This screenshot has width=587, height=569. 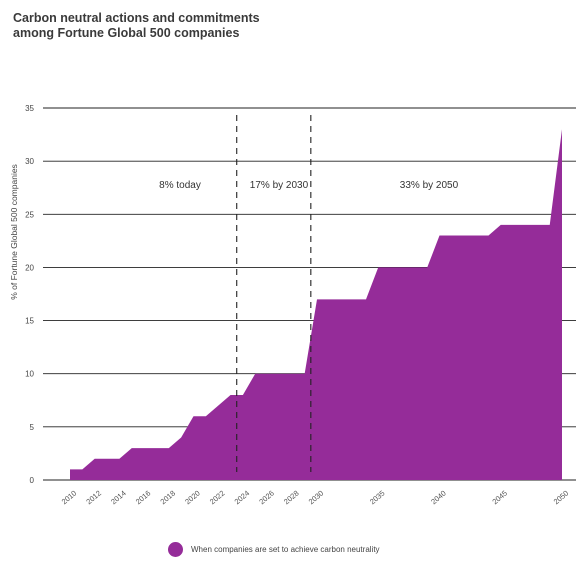 I want to click on y-tick-label-20: 20, so click(x=29, y=267).